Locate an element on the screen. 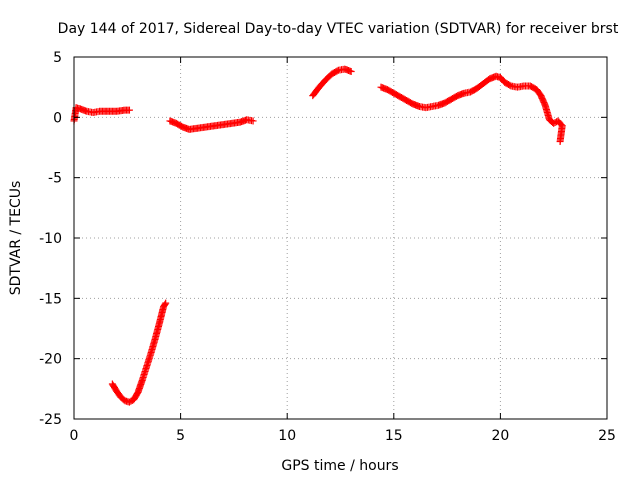  y-tick-label: -5 is located at coordinates (55, 179).